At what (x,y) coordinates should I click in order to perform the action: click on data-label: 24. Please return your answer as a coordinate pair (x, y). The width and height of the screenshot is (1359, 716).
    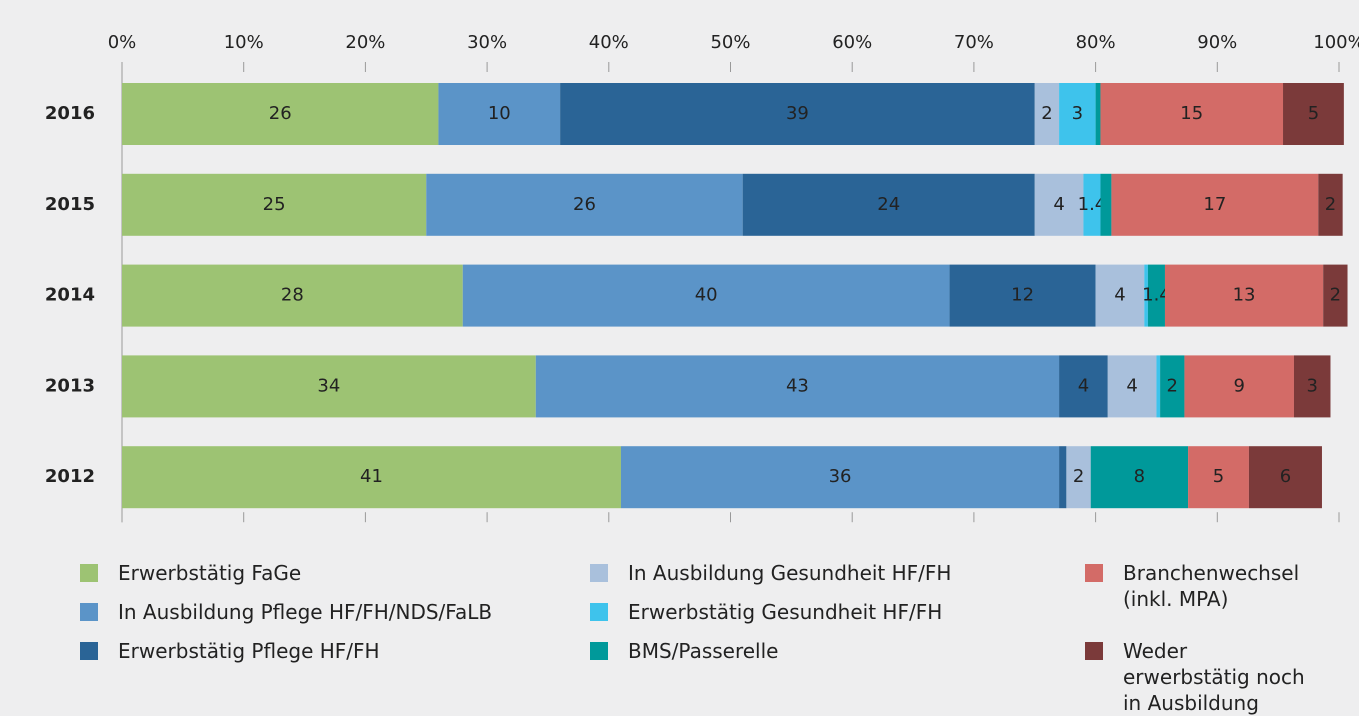
    Looking at the image, I should click on (888, 204).